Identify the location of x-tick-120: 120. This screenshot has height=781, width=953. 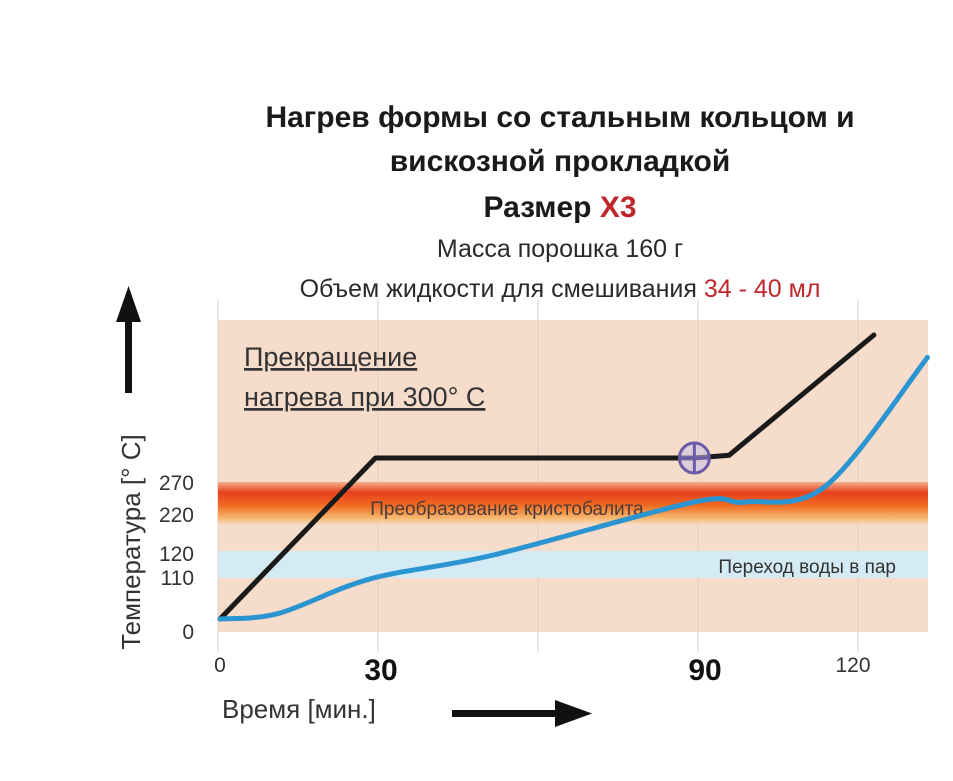
(852, 665).